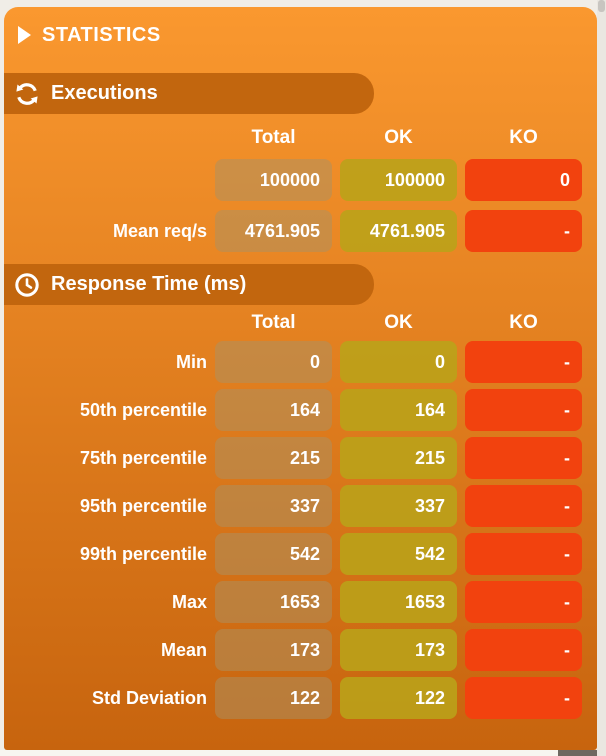 The image size is (606, 756). What do you see at coordinates (398, 362) in the screenshot?
I see `ok-value-cell: 0` at bounding box center [398, 362].